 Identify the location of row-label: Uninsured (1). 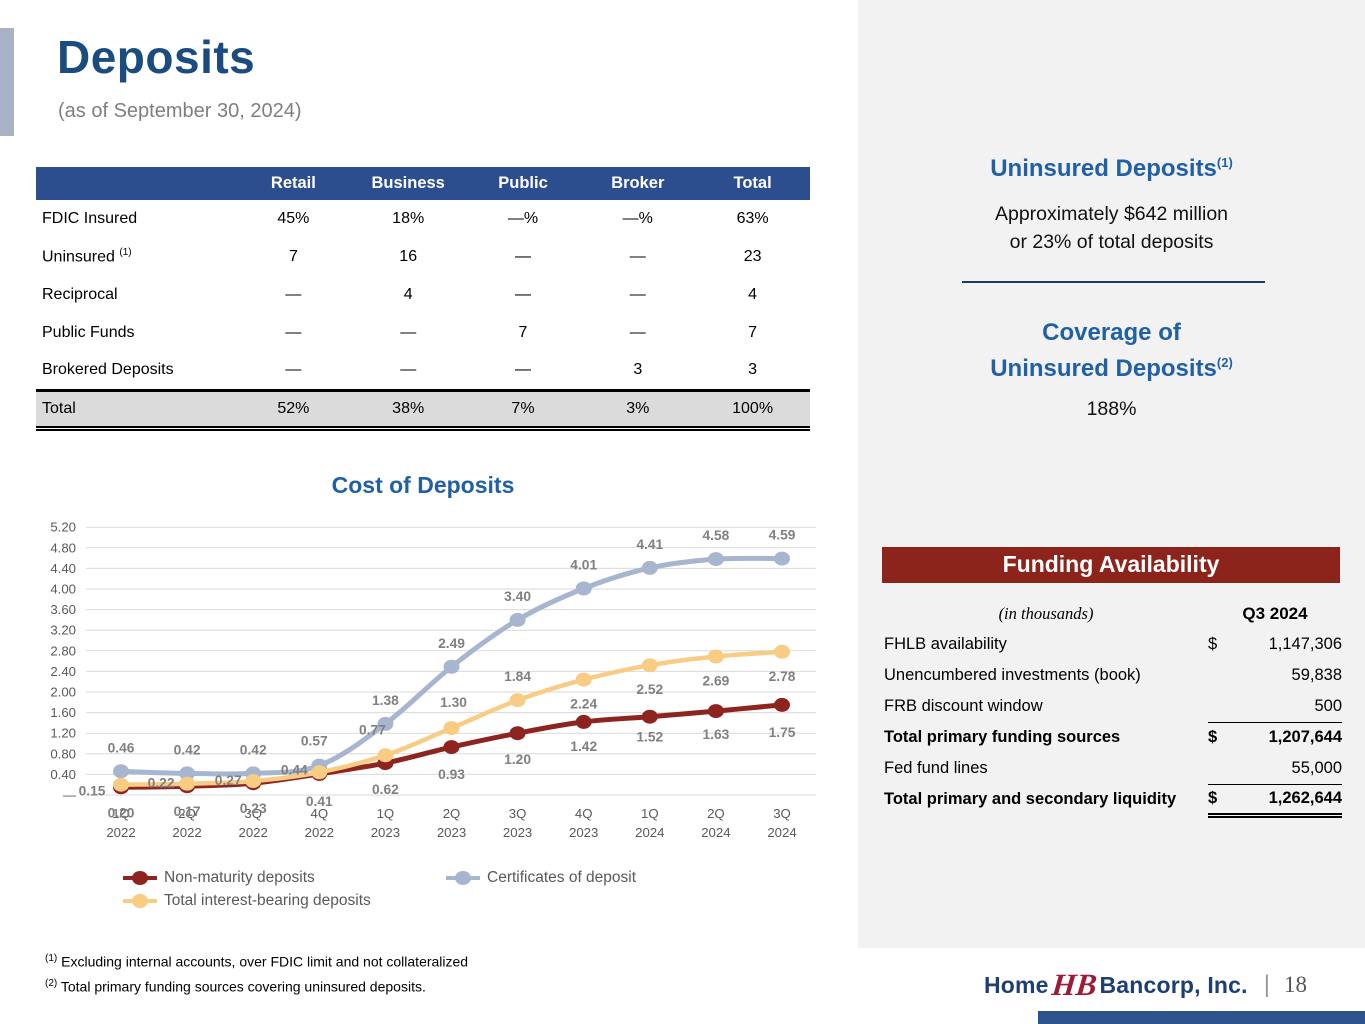
(87, 256).